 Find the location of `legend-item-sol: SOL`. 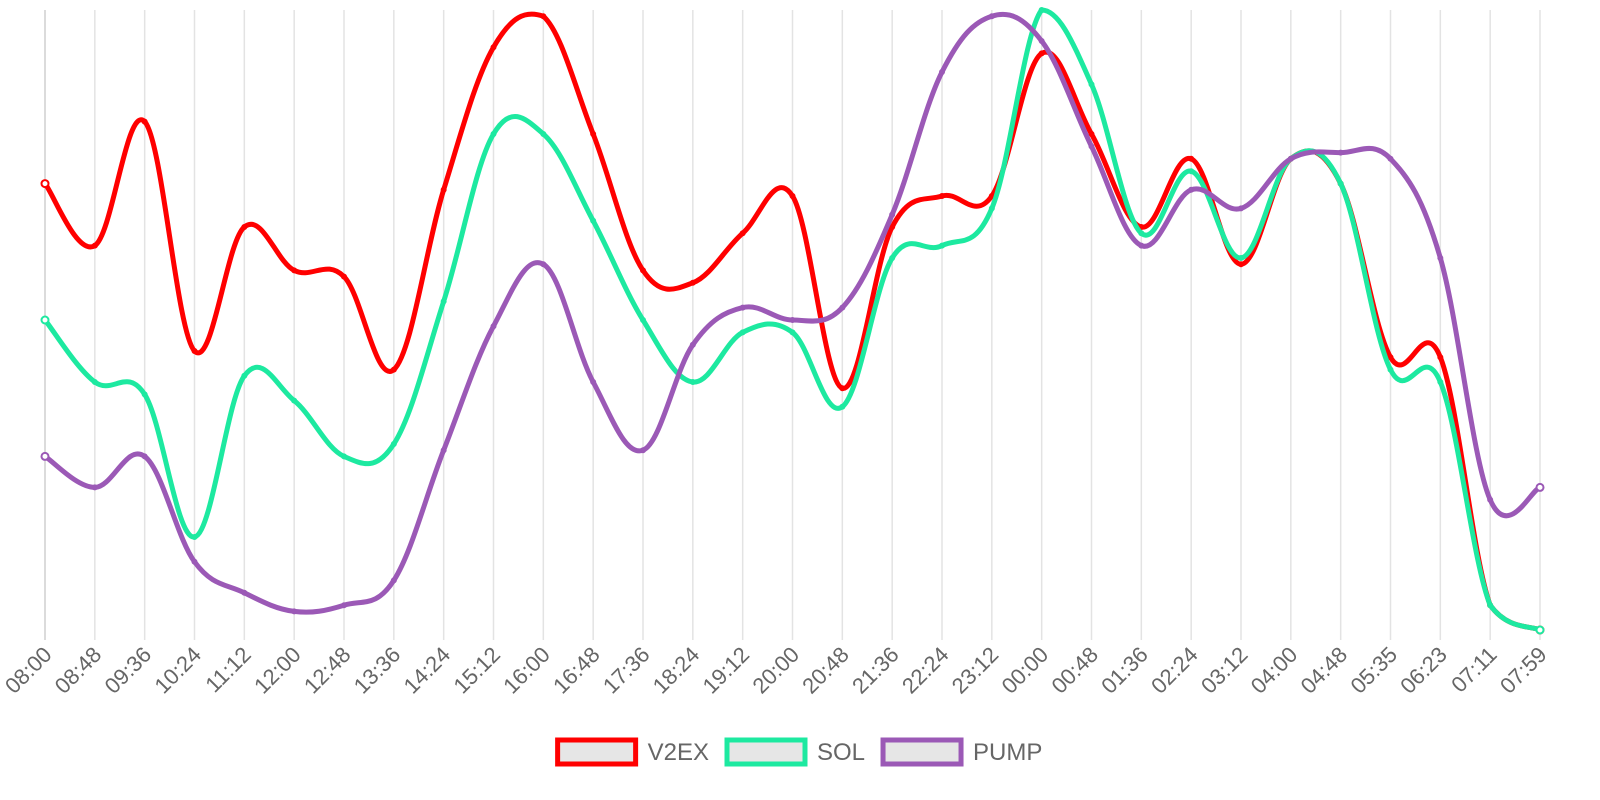

legend-item-sol: SOL is located at coordinates (794, 752).